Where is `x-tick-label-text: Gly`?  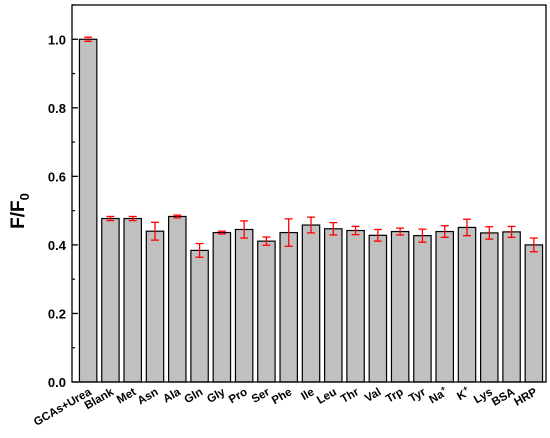 x-tick-label-text: Gly is located at coordinates (216, 396).